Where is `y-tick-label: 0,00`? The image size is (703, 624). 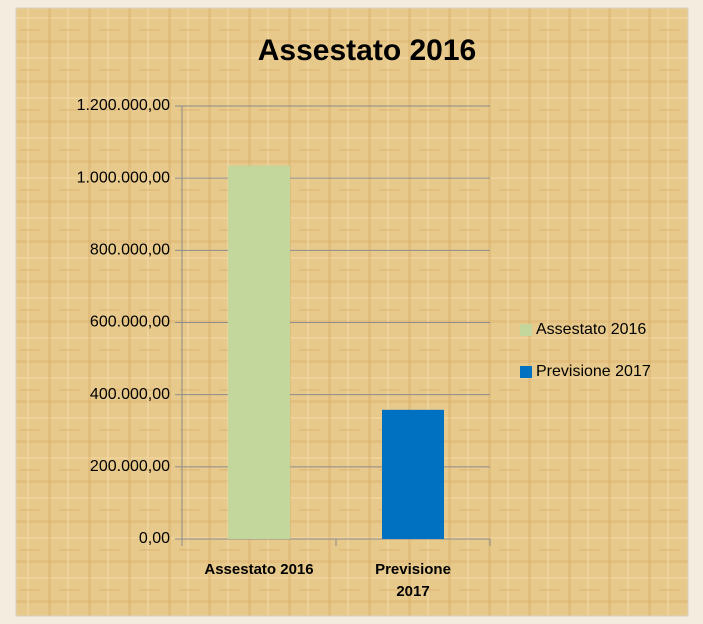 y-tick-label: 0,00 is located at coordinates (154, 538).